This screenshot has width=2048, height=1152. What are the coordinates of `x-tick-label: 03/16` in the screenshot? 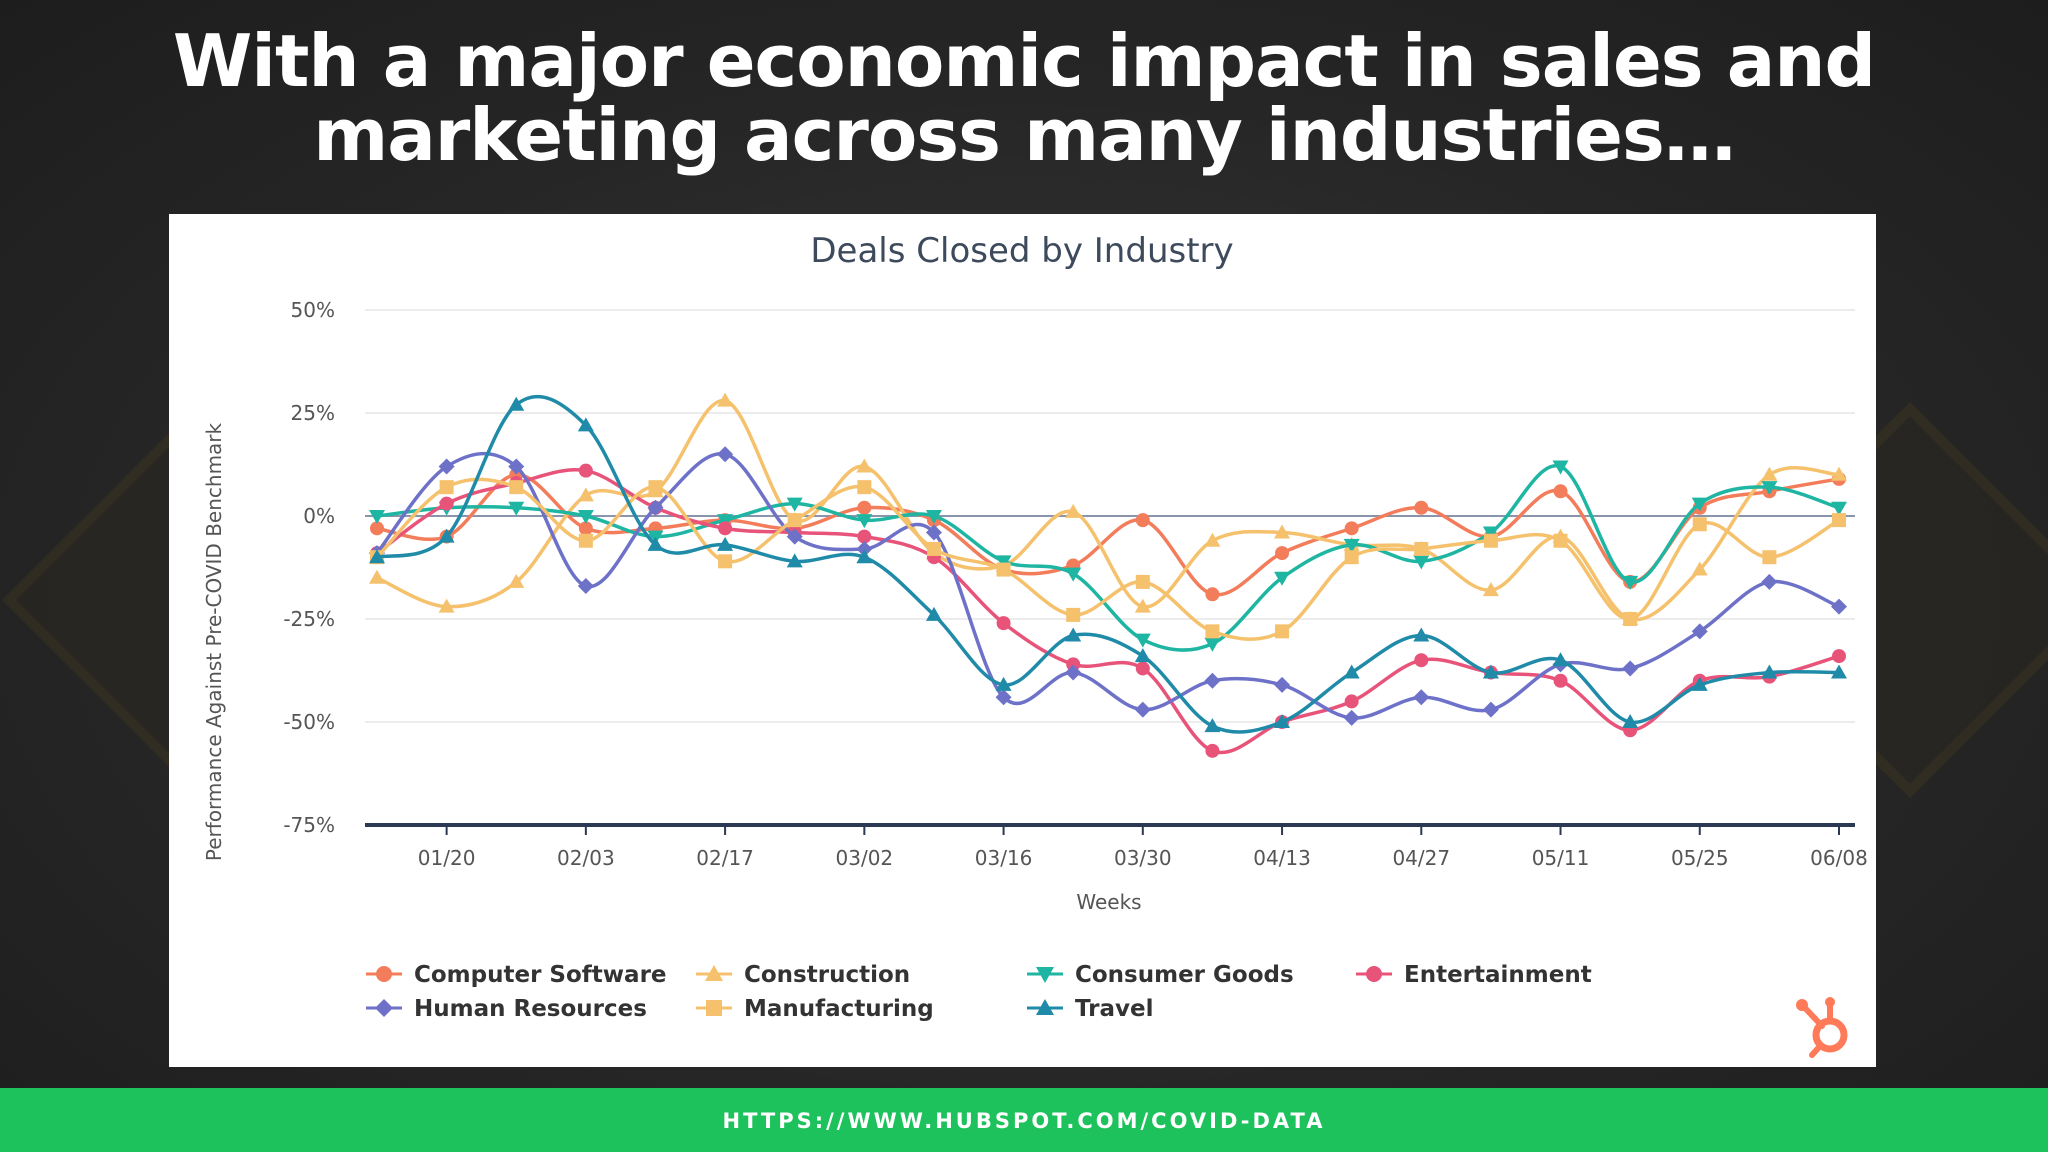 It's located at (1004, 858).